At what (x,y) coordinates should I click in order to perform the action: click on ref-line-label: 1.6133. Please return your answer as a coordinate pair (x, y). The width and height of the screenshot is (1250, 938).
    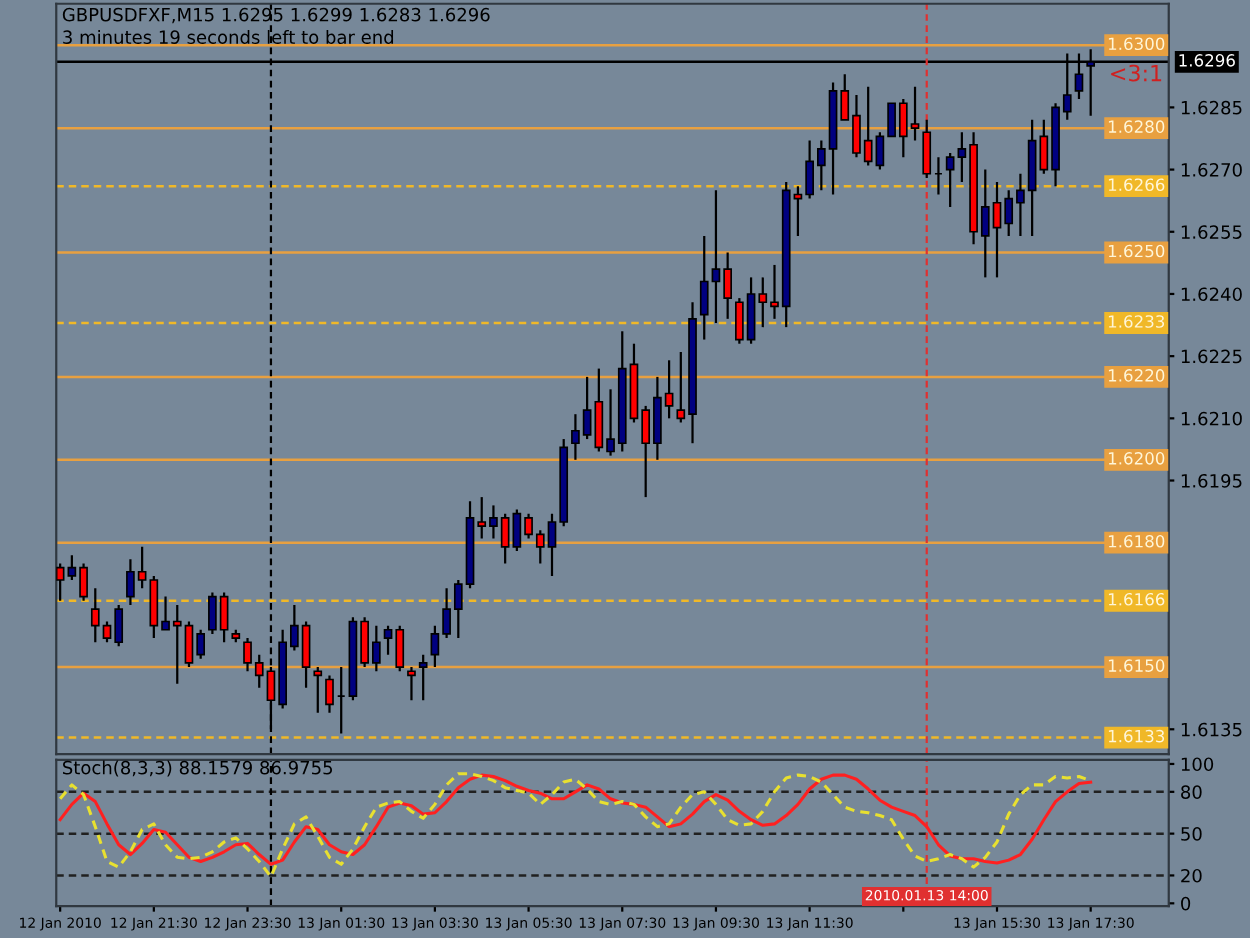
    Looking at the image, I should click on (1136, 736).